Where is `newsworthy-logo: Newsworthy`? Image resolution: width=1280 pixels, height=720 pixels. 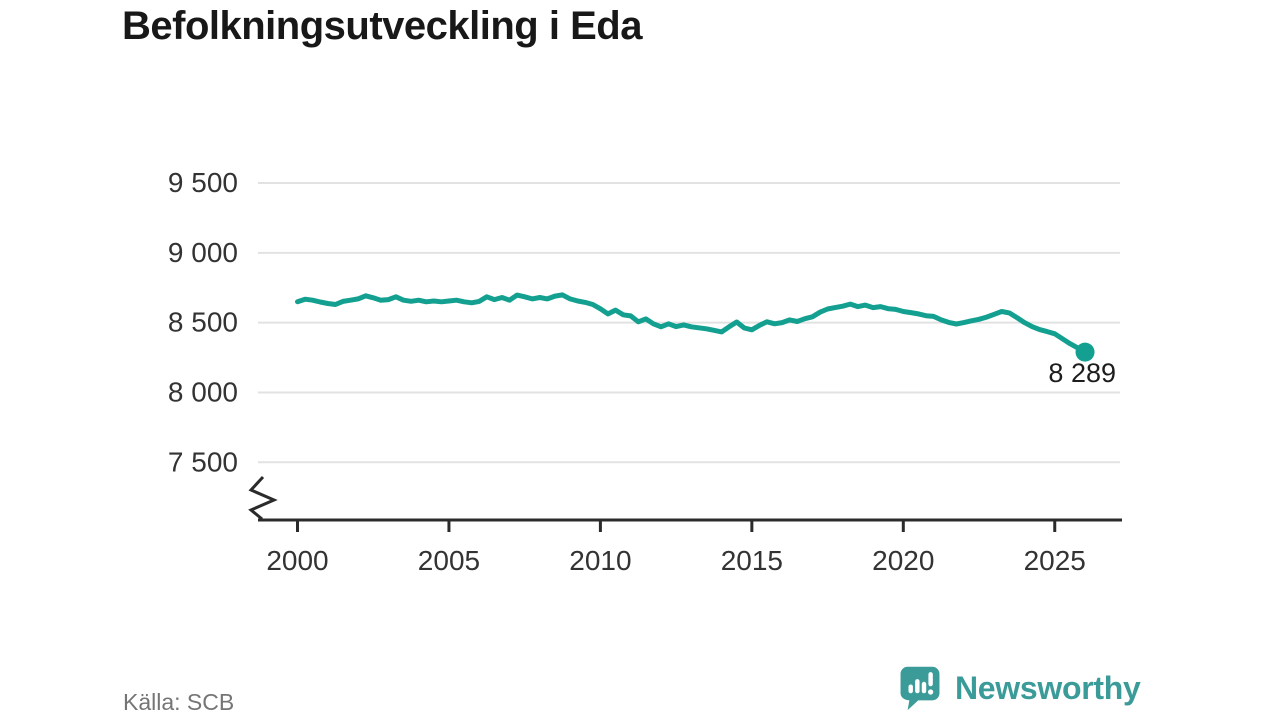 newsworthy-logo: Newsworthy is located at coordinates (1019, 688).